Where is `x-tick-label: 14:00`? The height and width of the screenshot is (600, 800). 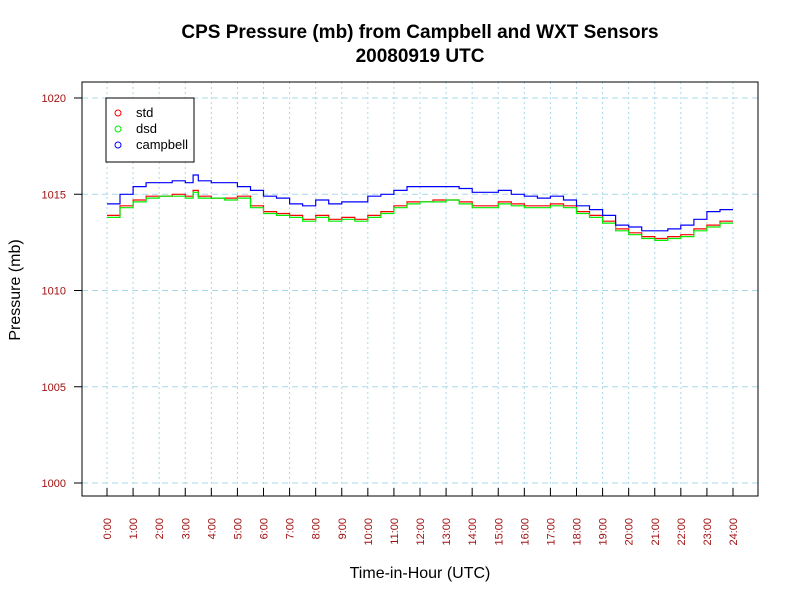
x-tick-label: 14:00 is located at coordinates (473, 532).